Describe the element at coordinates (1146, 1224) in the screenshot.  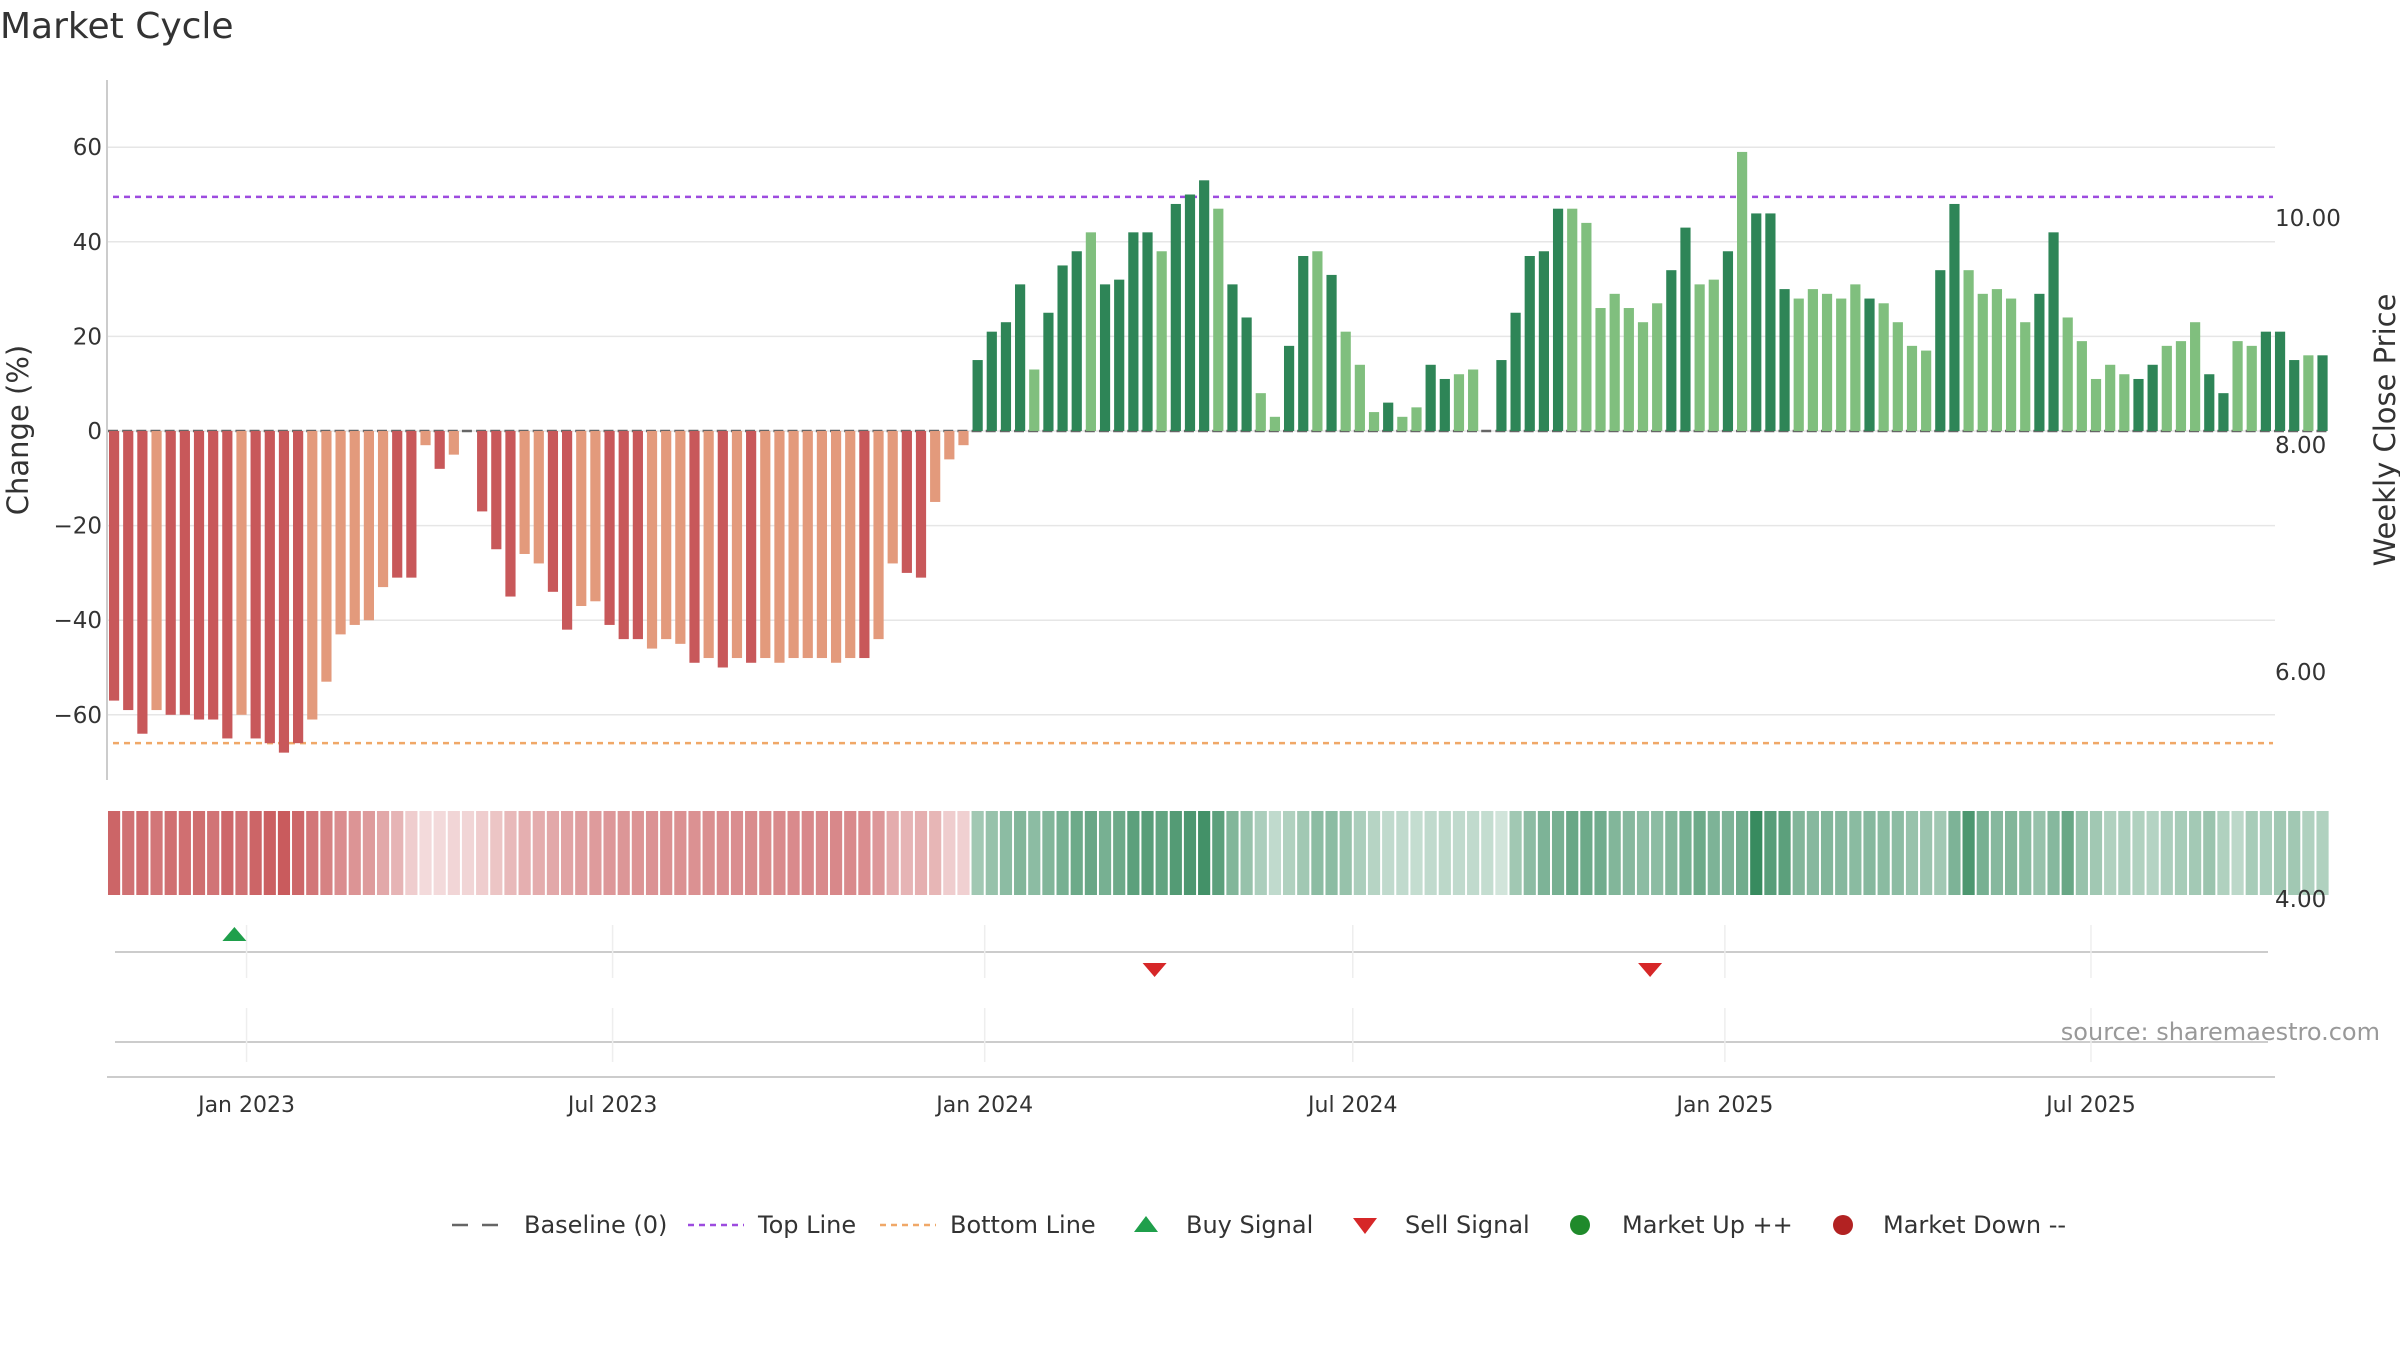
I see `legend-buy-icon` at that location.